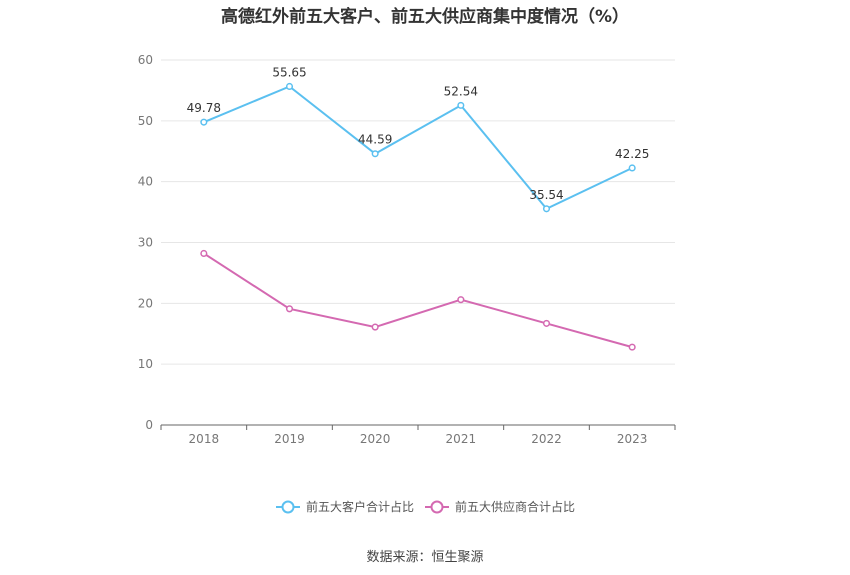 Image resolution: width=850 pixels, height=575 pixels. What do you see at coordinates (632, 154) in the screenshot?
I see `data-label: 42.25` at bounding box center [632, 154].